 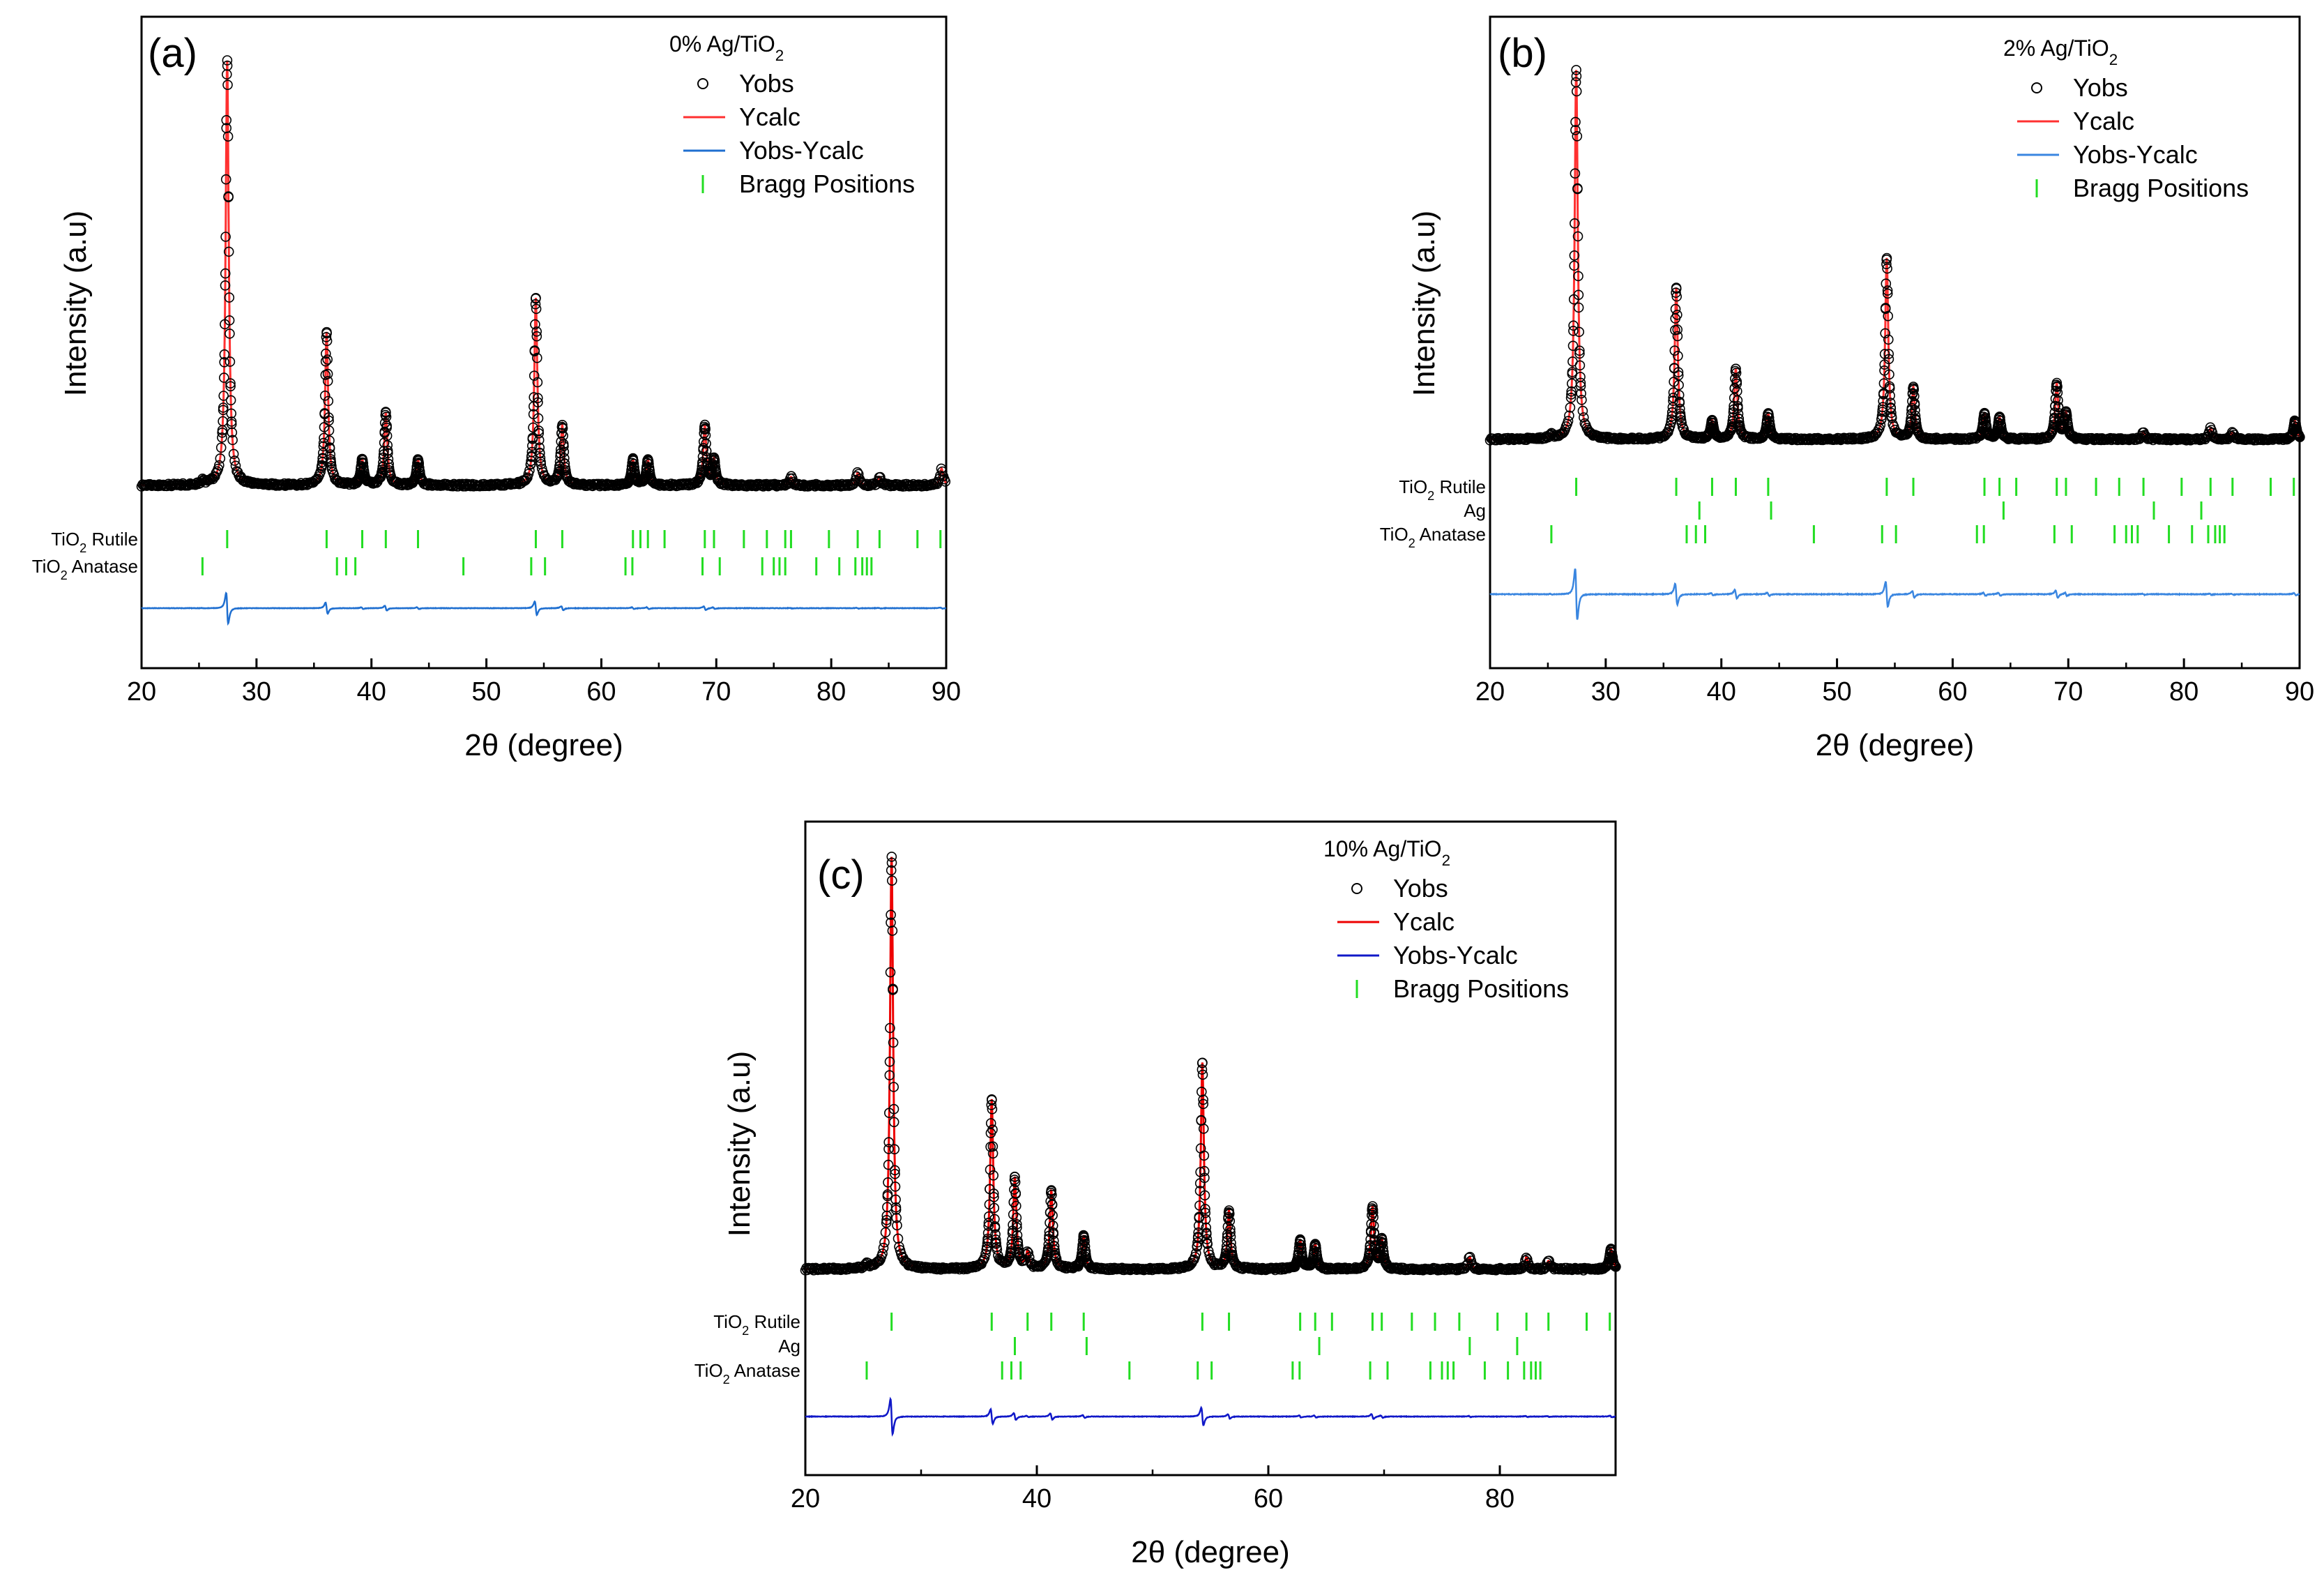 I want to click on legend-item-4: Bragg Positions, so click(x=2161, y=188).